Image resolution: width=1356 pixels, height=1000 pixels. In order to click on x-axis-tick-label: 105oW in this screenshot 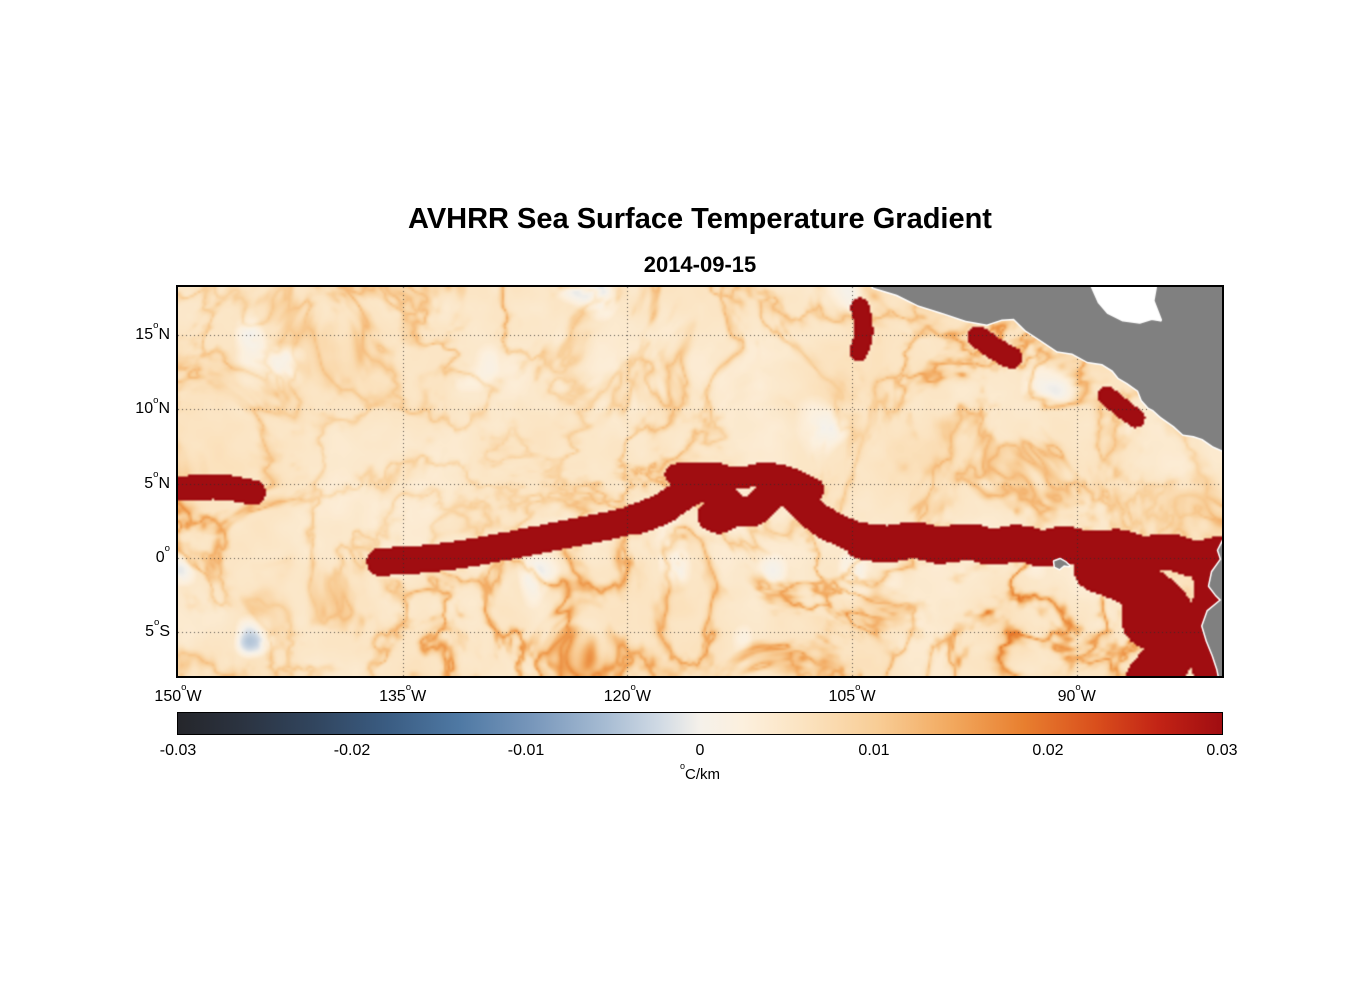, I will do `click(852, 693)`.